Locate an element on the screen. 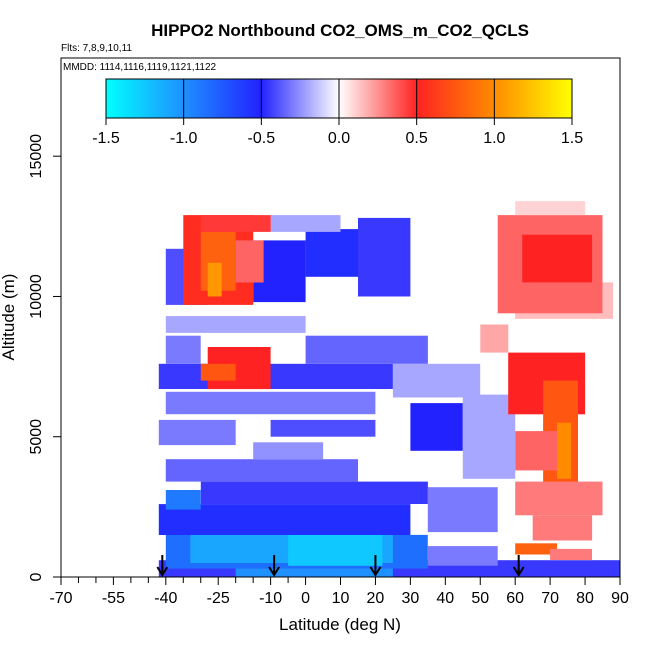  x-tick-label: 0 is located at coordinates (305, 598).